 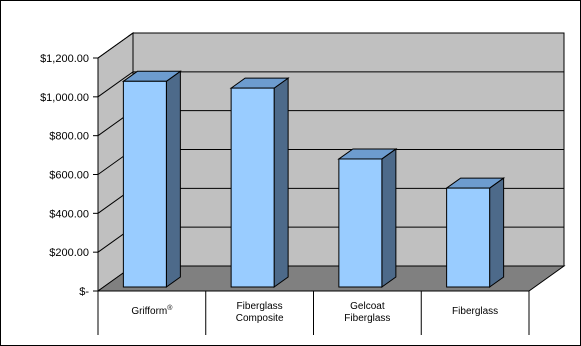 I want to click on y-tick-label: $1,000.00, so click(x=64, y=98).